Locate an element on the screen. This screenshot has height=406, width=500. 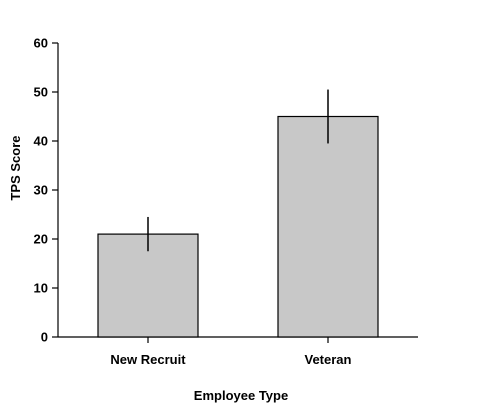
y-axis-title: TPS Score is located at coordinates (15, 167).